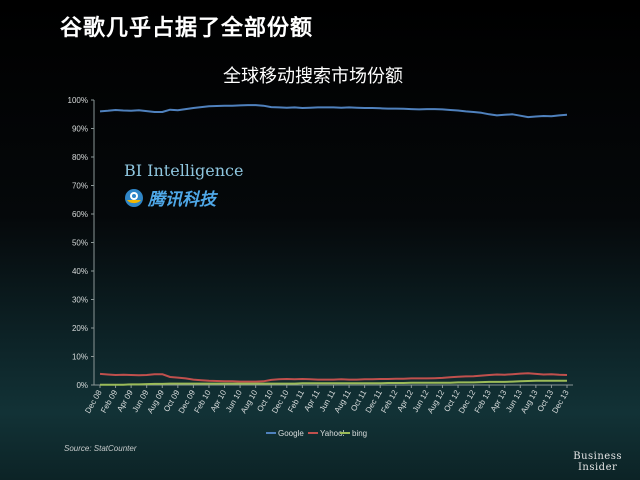 The width and height of the screenshot is (640, 480). I want to click on legend-label-google: Google, so click(291, 433).